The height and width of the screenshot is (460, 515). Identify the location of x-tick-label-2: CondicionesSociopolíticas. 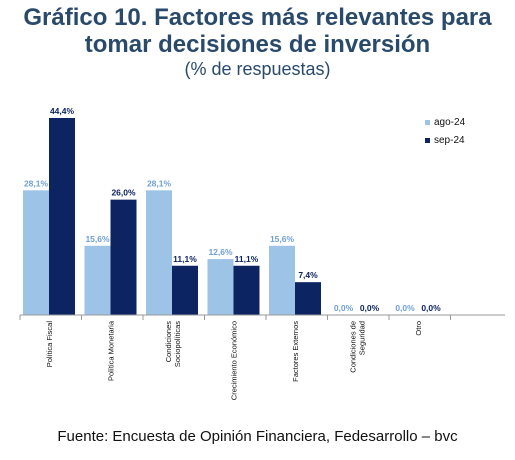
(173, 344).